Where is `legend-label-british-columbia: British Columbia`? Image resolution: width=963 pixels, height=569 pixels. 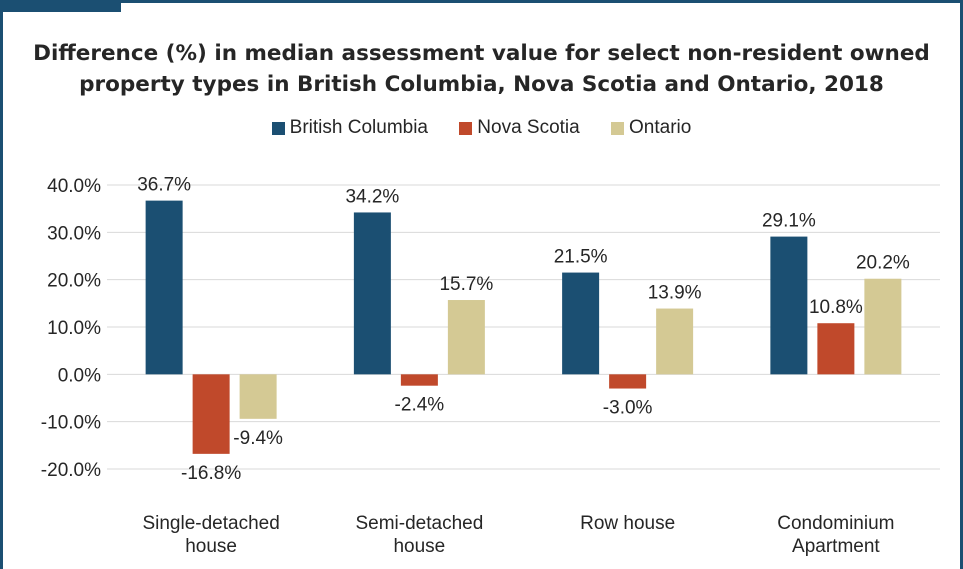
legend-label-british-columbia: British Columbia is located at coordinates (358, 127).